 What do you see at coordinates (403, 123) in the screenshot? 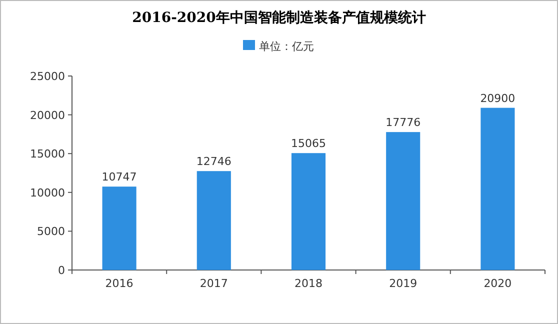
I see `data-label: 17776` at bounding box center [403, 123].